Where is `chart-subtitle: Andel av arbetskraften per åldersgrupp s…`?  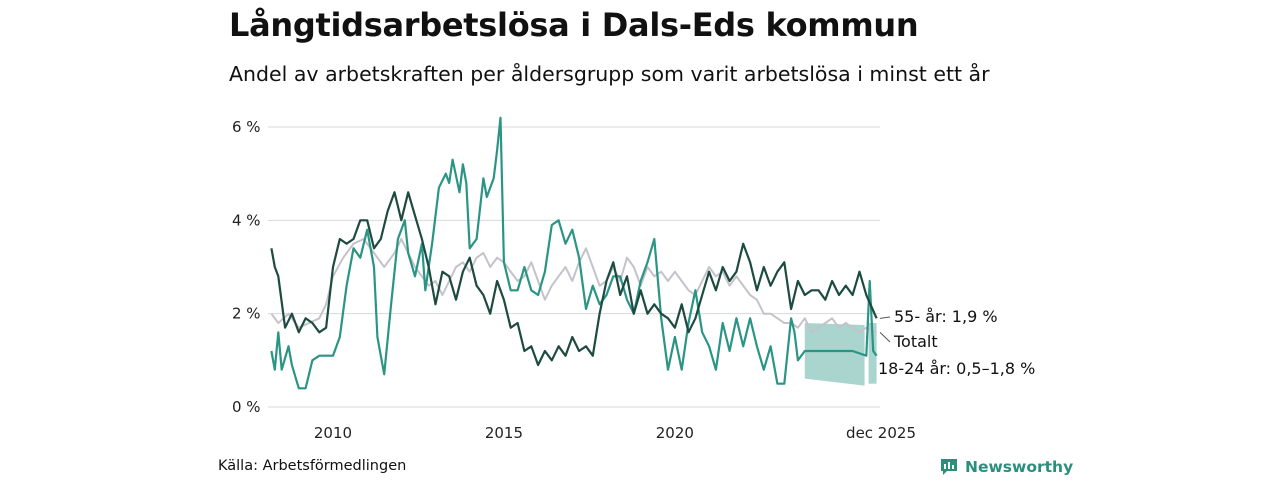
chart-subtitle: Andel av arbetskraften per åldersgrupp s… is located at coordinates (609, 74).